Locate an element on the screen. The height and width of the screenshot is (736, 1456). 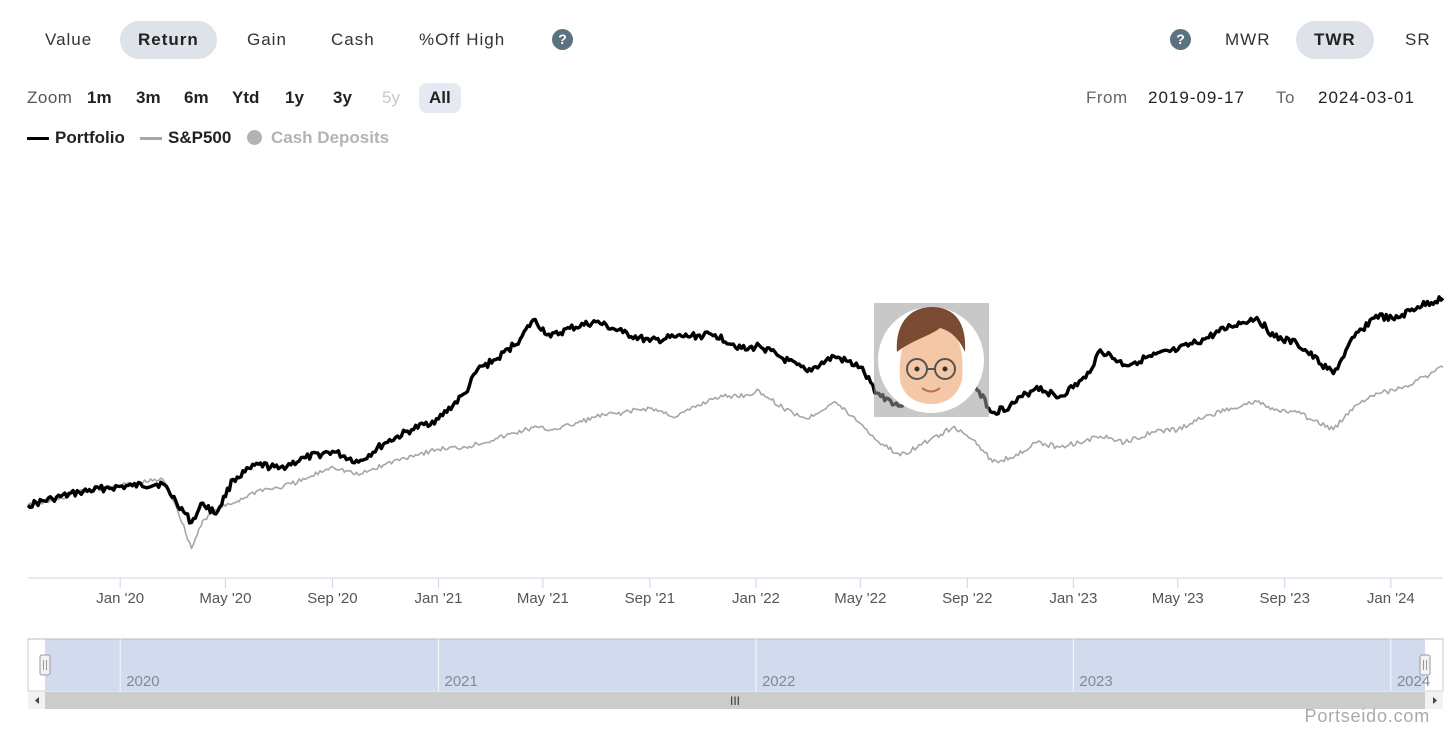
tab-return: Return is located at coordinates (168, 40).